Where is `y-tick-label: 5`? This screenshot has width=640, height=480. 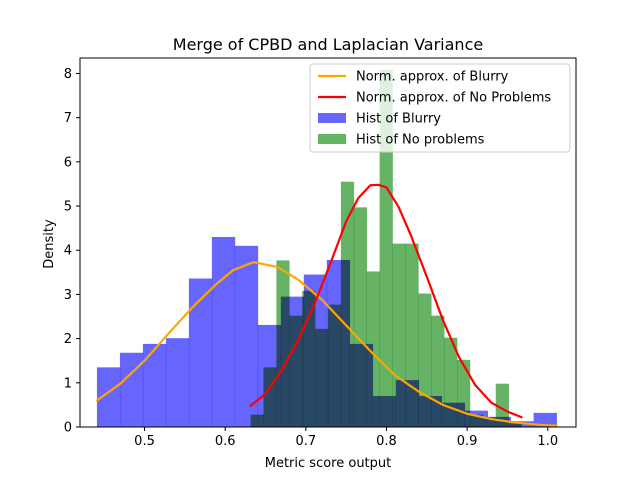 y-tick-label: 5 is located at coordinates (68, 207).